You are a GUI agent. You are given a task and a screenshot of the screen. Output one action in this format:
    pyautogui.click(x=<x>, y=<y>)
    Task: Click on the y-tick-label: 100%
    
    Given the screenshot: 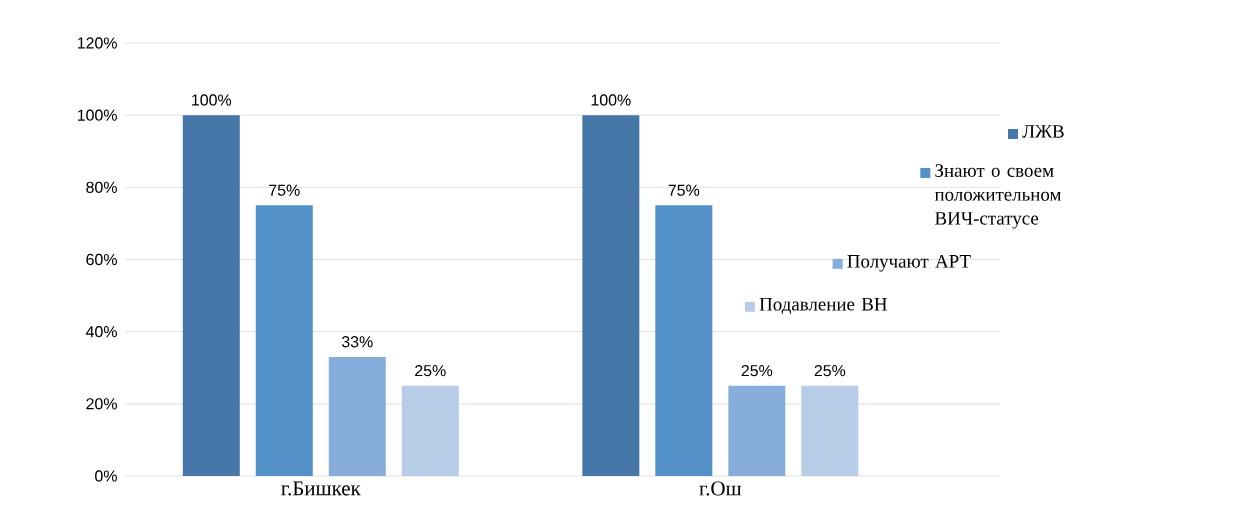 What is the action you would take?
    pyautogui.click(x=97, y=115)
    